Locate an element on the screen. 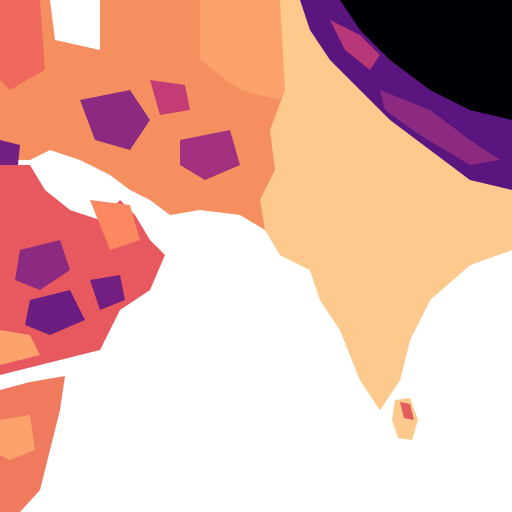 This screenshot has height=512, width=512. land-sri-lanka is located at coordinates (405, 419).